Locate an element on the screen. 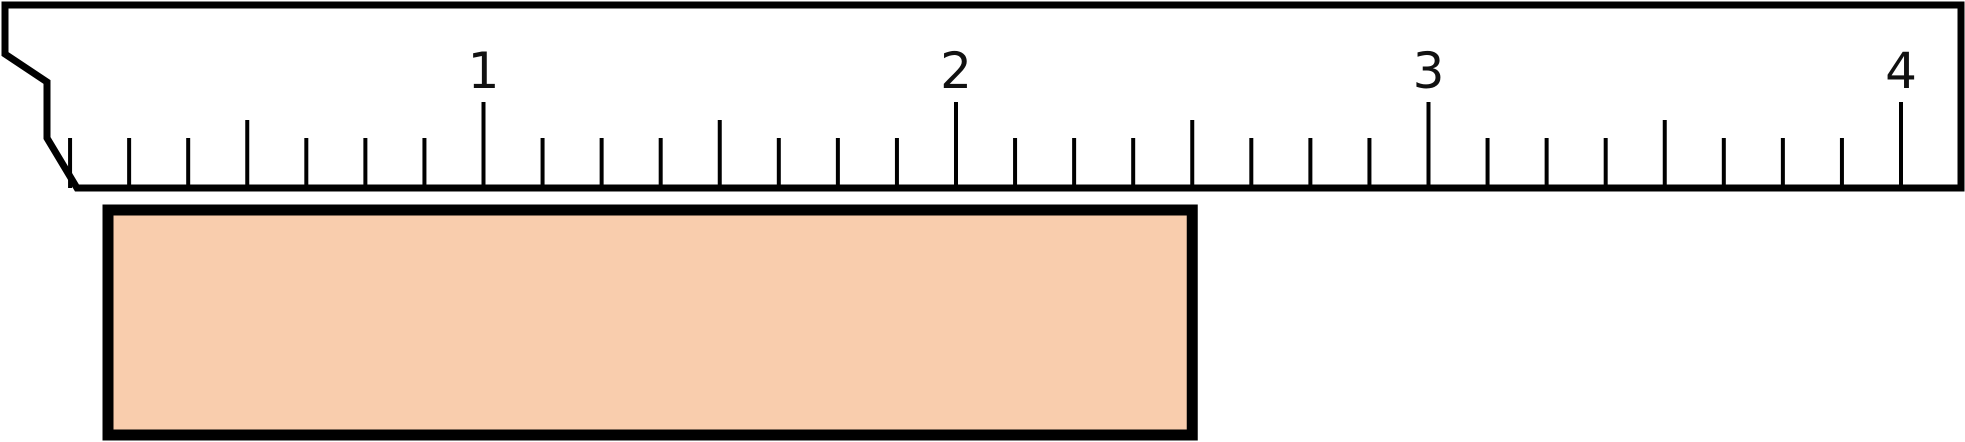 This screenshot has width=1965, height=442. ruler-label: 2 is located at coordinates (956, 71).